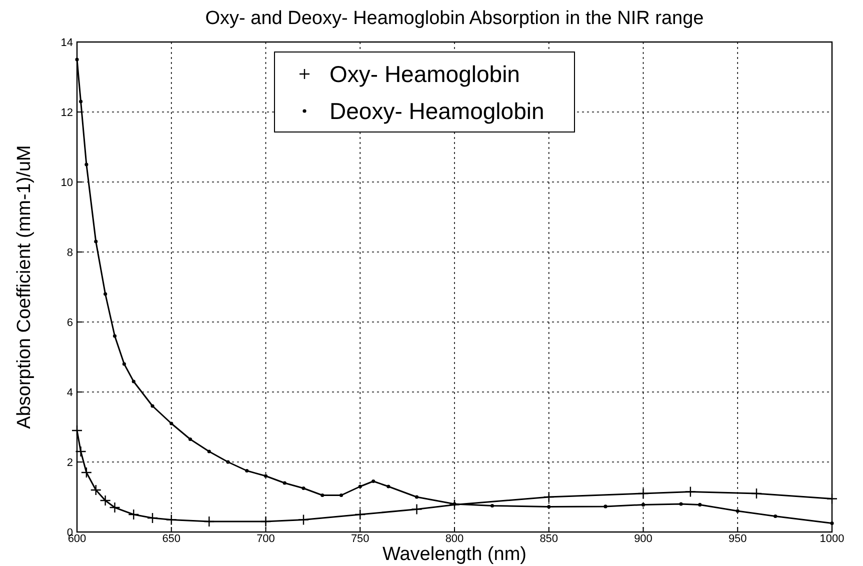 This screenshot has height=566, width=863. What do you see at coordinates (69, 323) in the screenshot?
I see `y-tick-label: 6` at bounding box center [69, 323].